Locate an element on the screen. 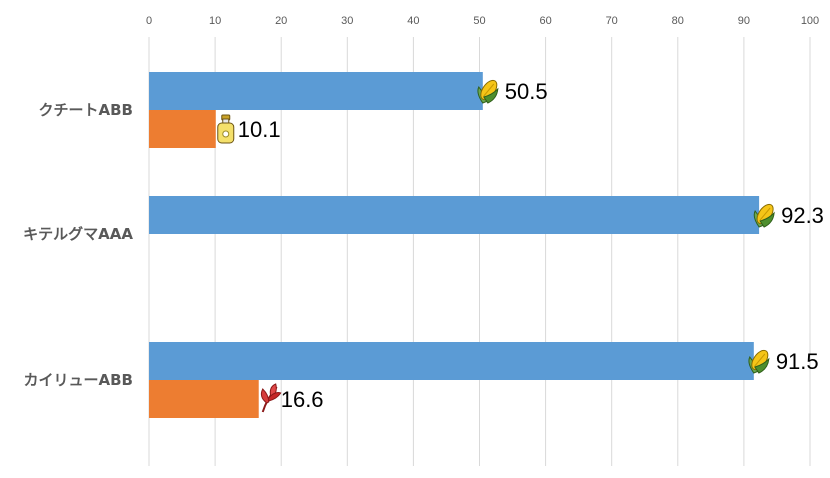 The height and width of the screenshot is (478, 830). x-tick-label: 20 is located at coordinates (281, 21).